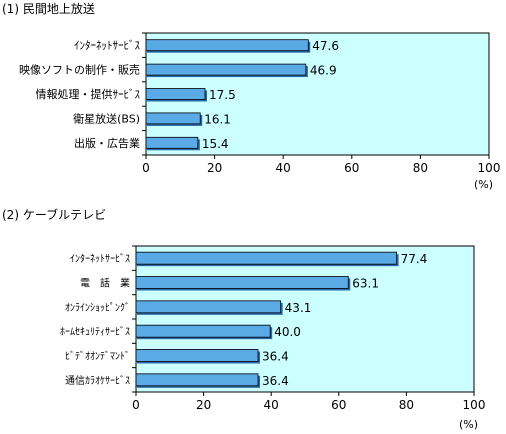  Describe the element at coordinates (474, 405) in the screenshot. I see `chart2-x-tick-label: 100` at that location.